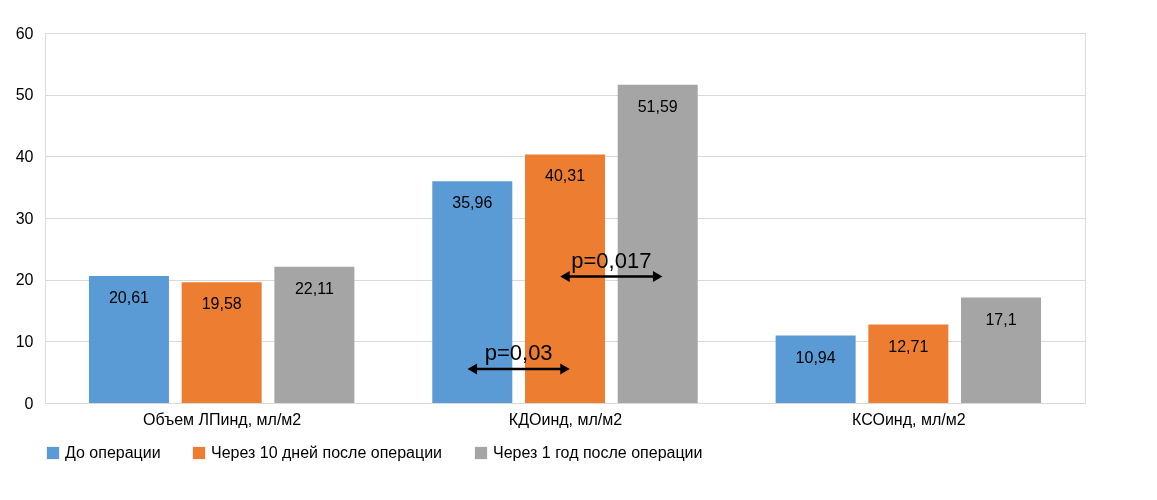  Describe the element at coordinates (24, 341) in the screenshot. I see `y-tick-label: 10` at that location.